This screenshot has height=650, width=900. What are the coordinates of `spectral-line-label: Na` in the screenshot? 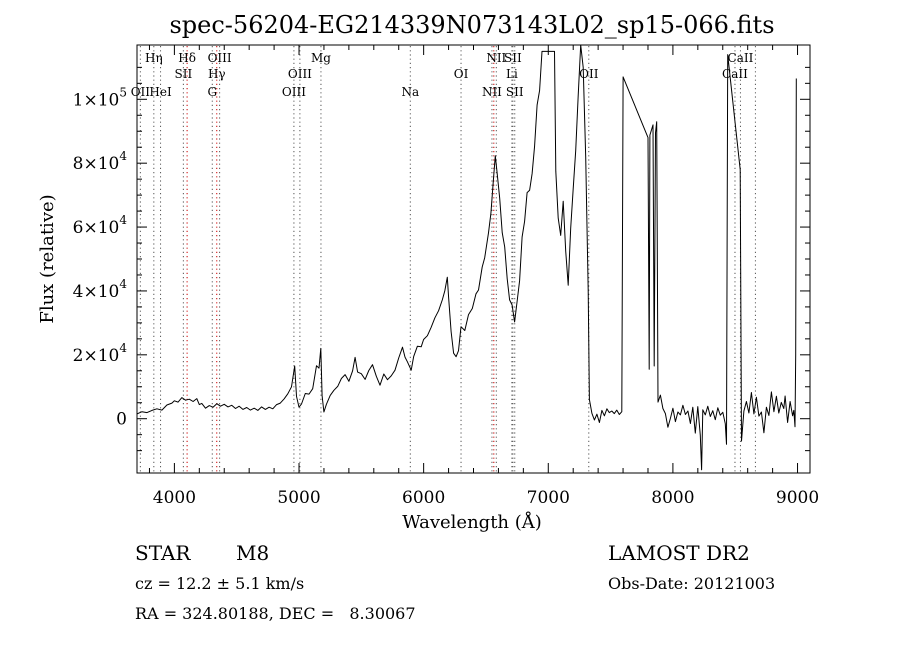 It's located at (410, 92).